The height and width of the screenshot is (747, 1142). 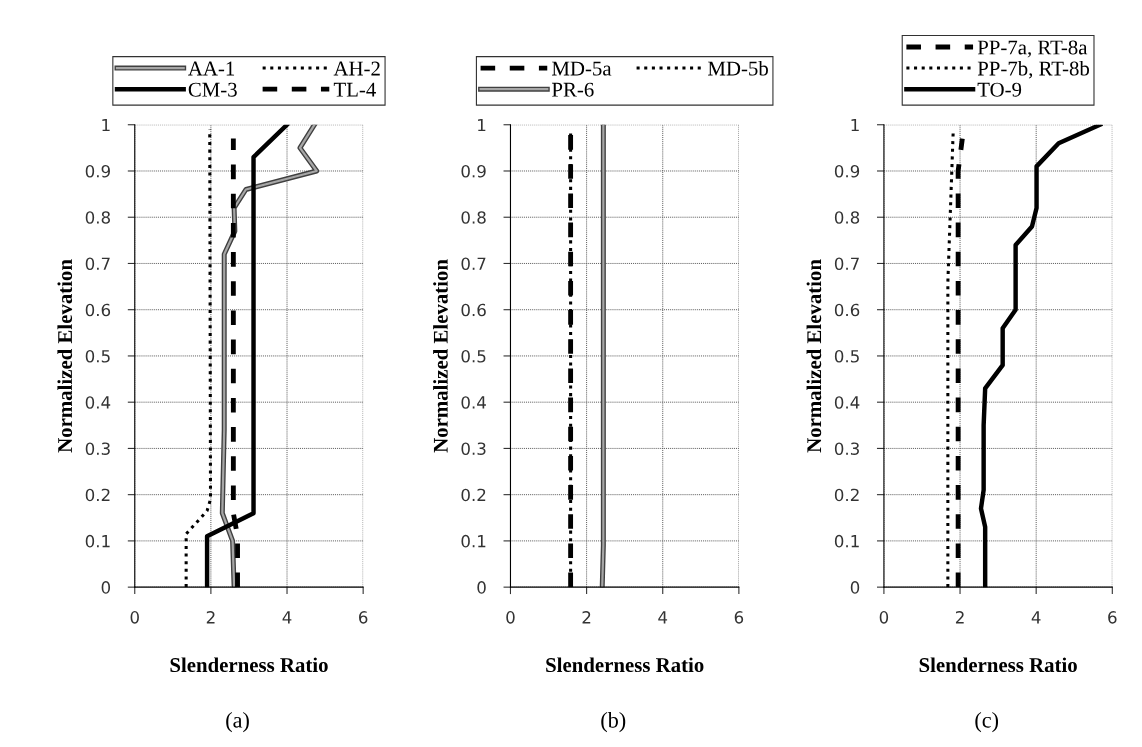 I want to click on legend-label: PP-7a, RT-8a, so click(x=1032, y=49).